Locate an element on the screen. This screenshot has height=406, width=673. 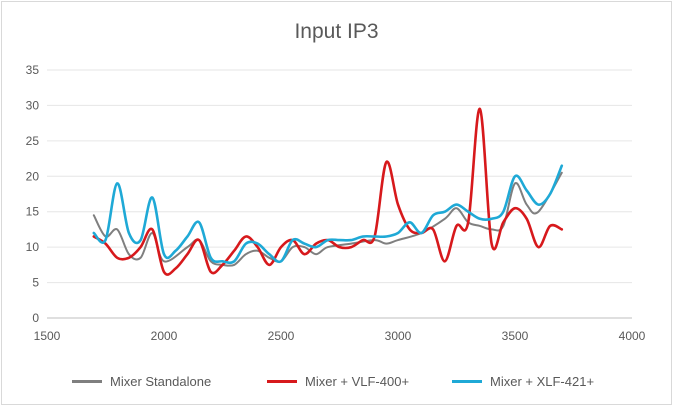
y-tick-label: 15 is located at coordinates (33, 212).